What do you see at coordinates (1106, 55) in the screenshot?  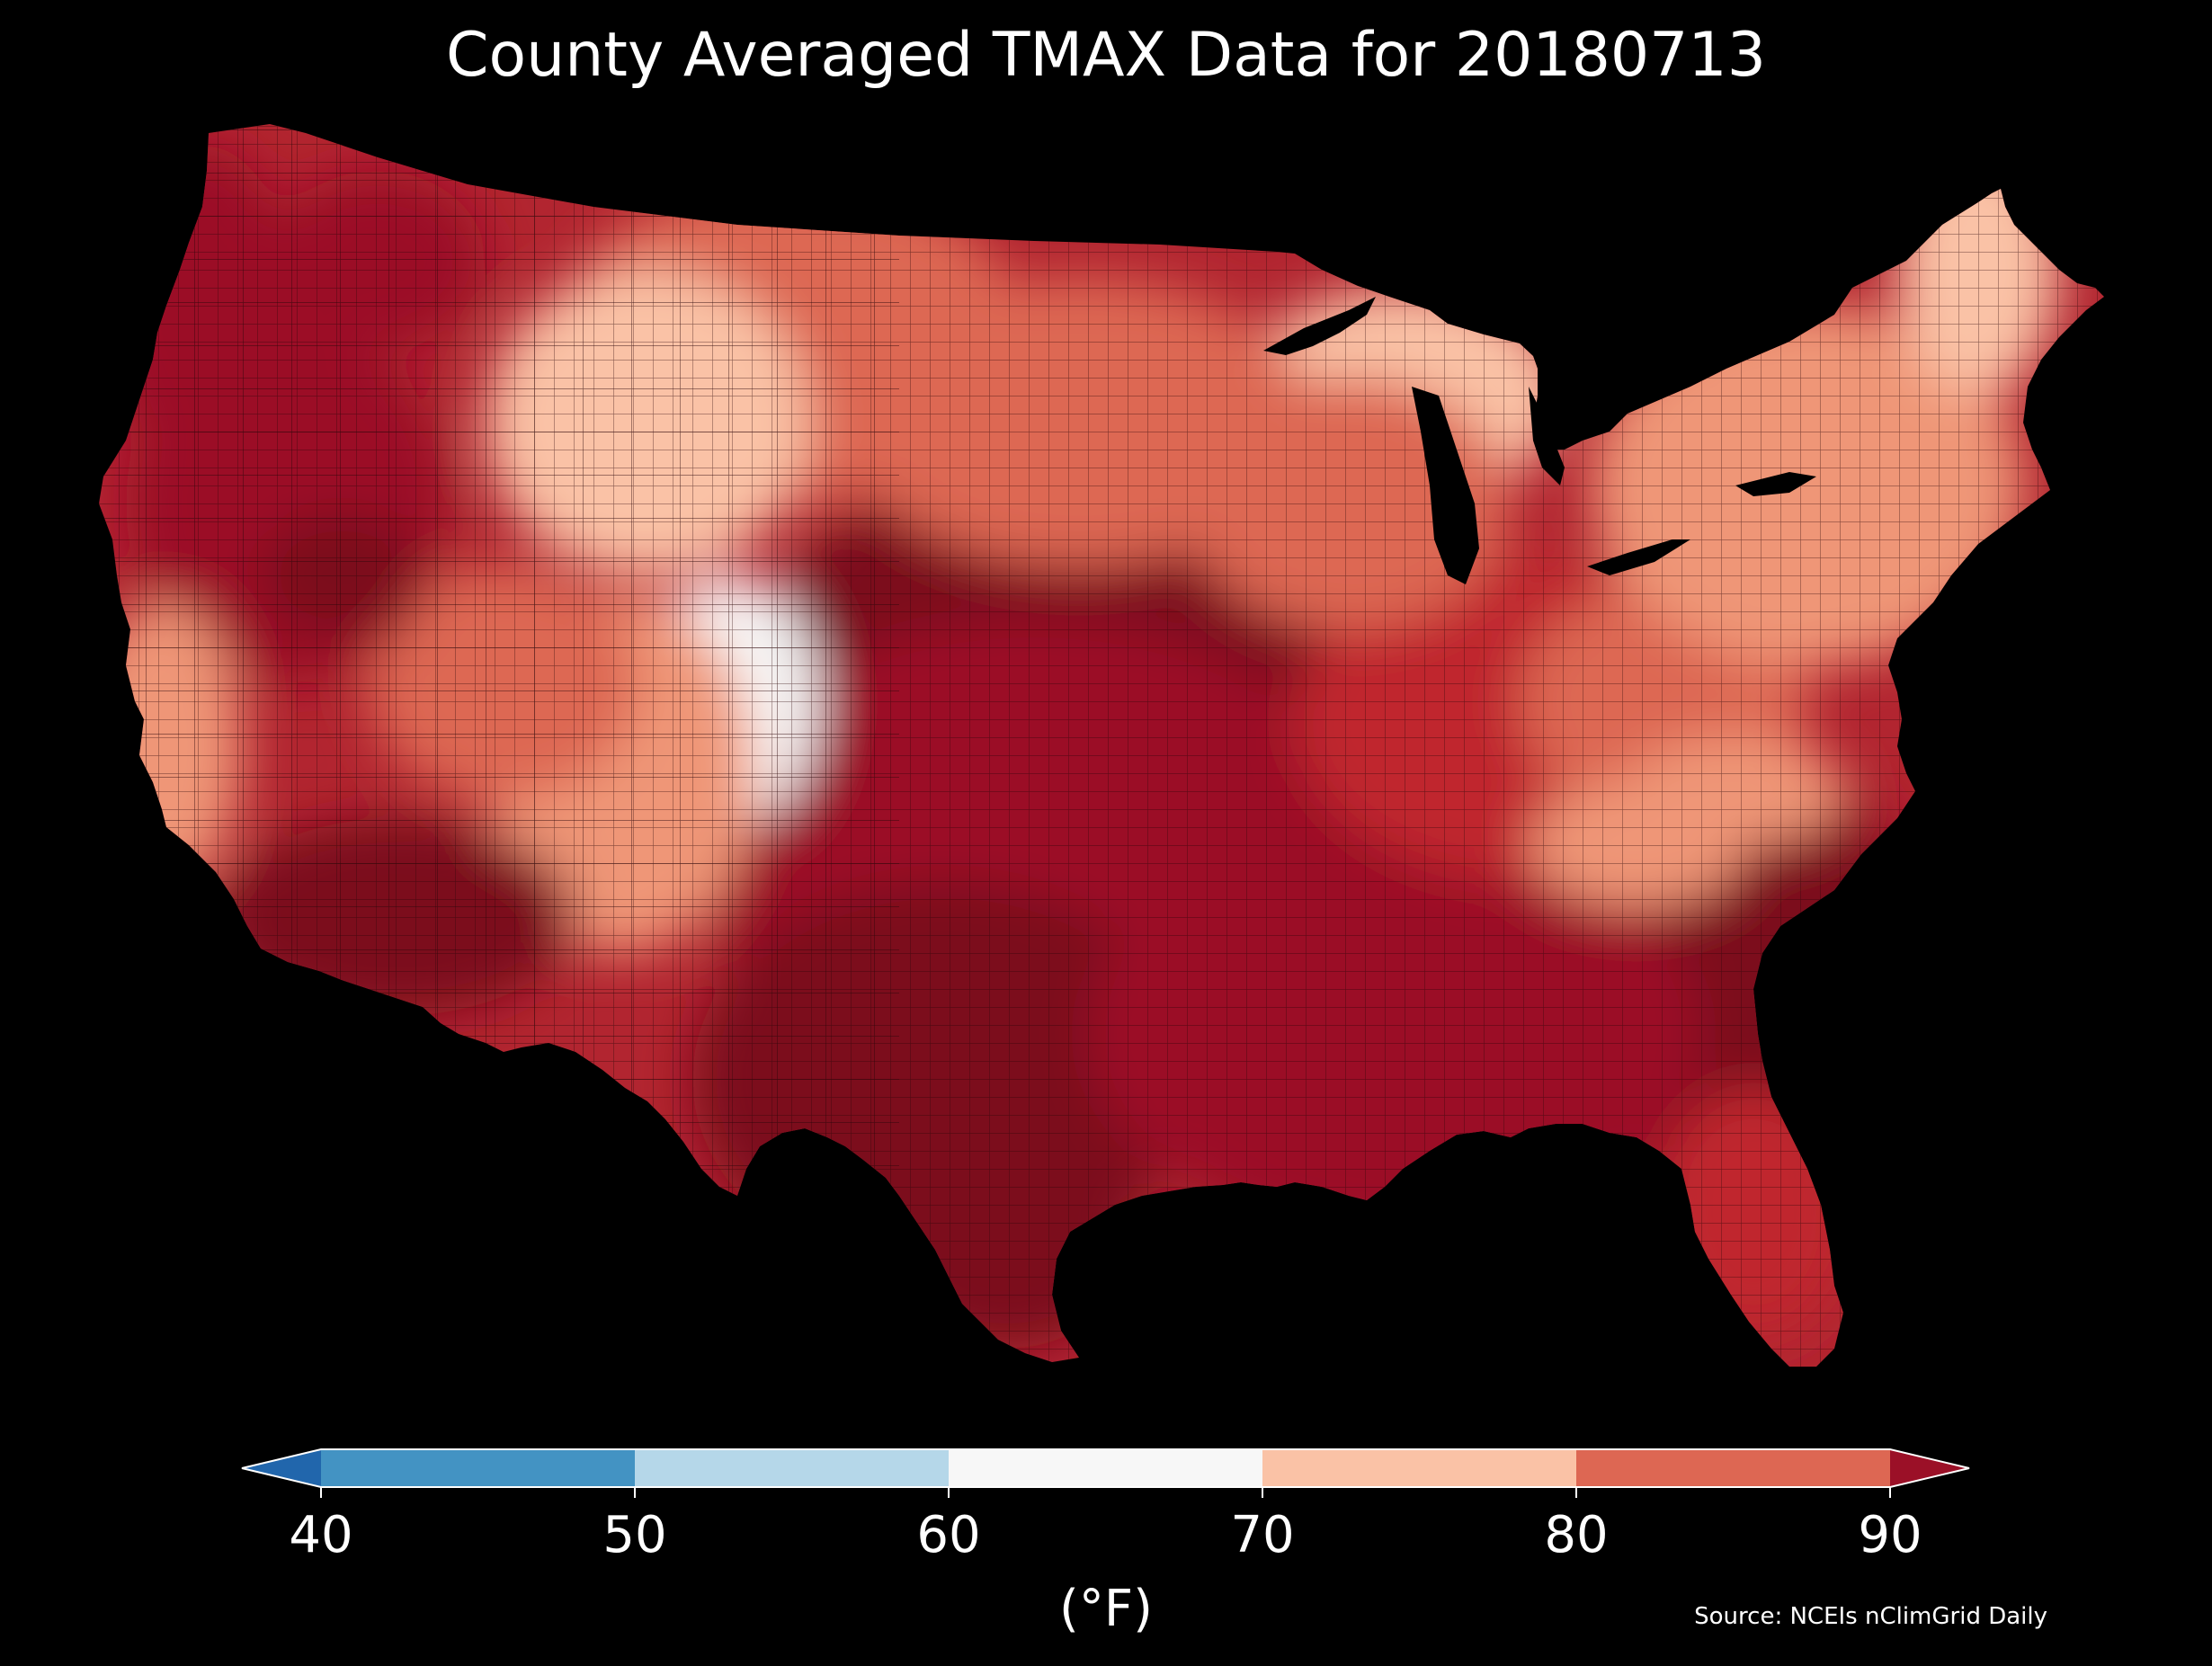 I see `map-title: County Averaged TMAX Data for 20180713` at bounding box center [1106, 55].